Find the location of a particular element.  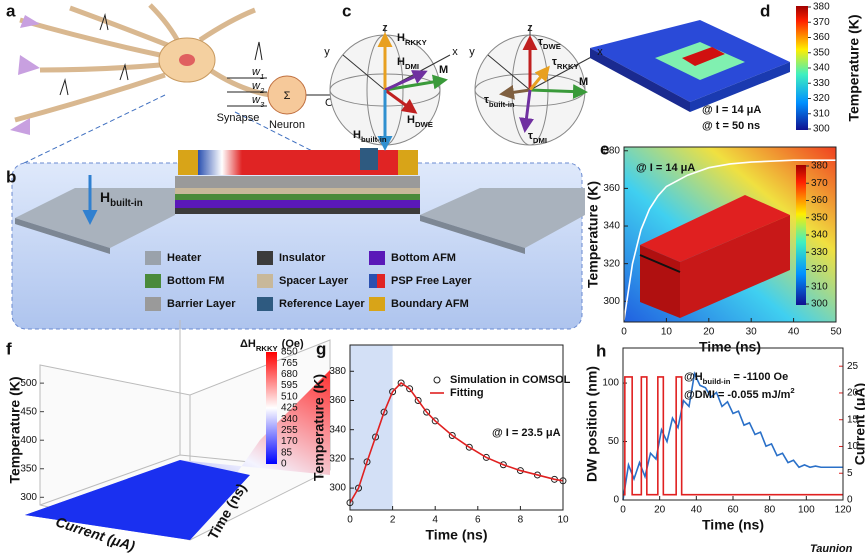

y2-tick-label: 25 is located at coordinates (853, 366).